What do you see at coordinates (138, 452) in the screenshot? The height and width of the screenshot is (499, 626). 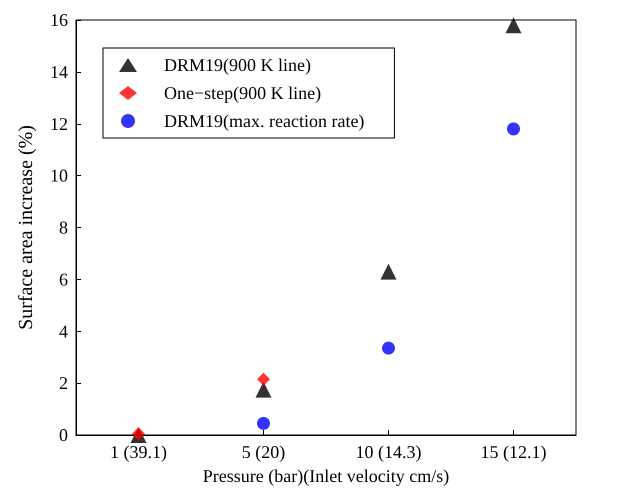 I see `x-tick-label: 1 (39.1)` at bounding box center [138, 452].